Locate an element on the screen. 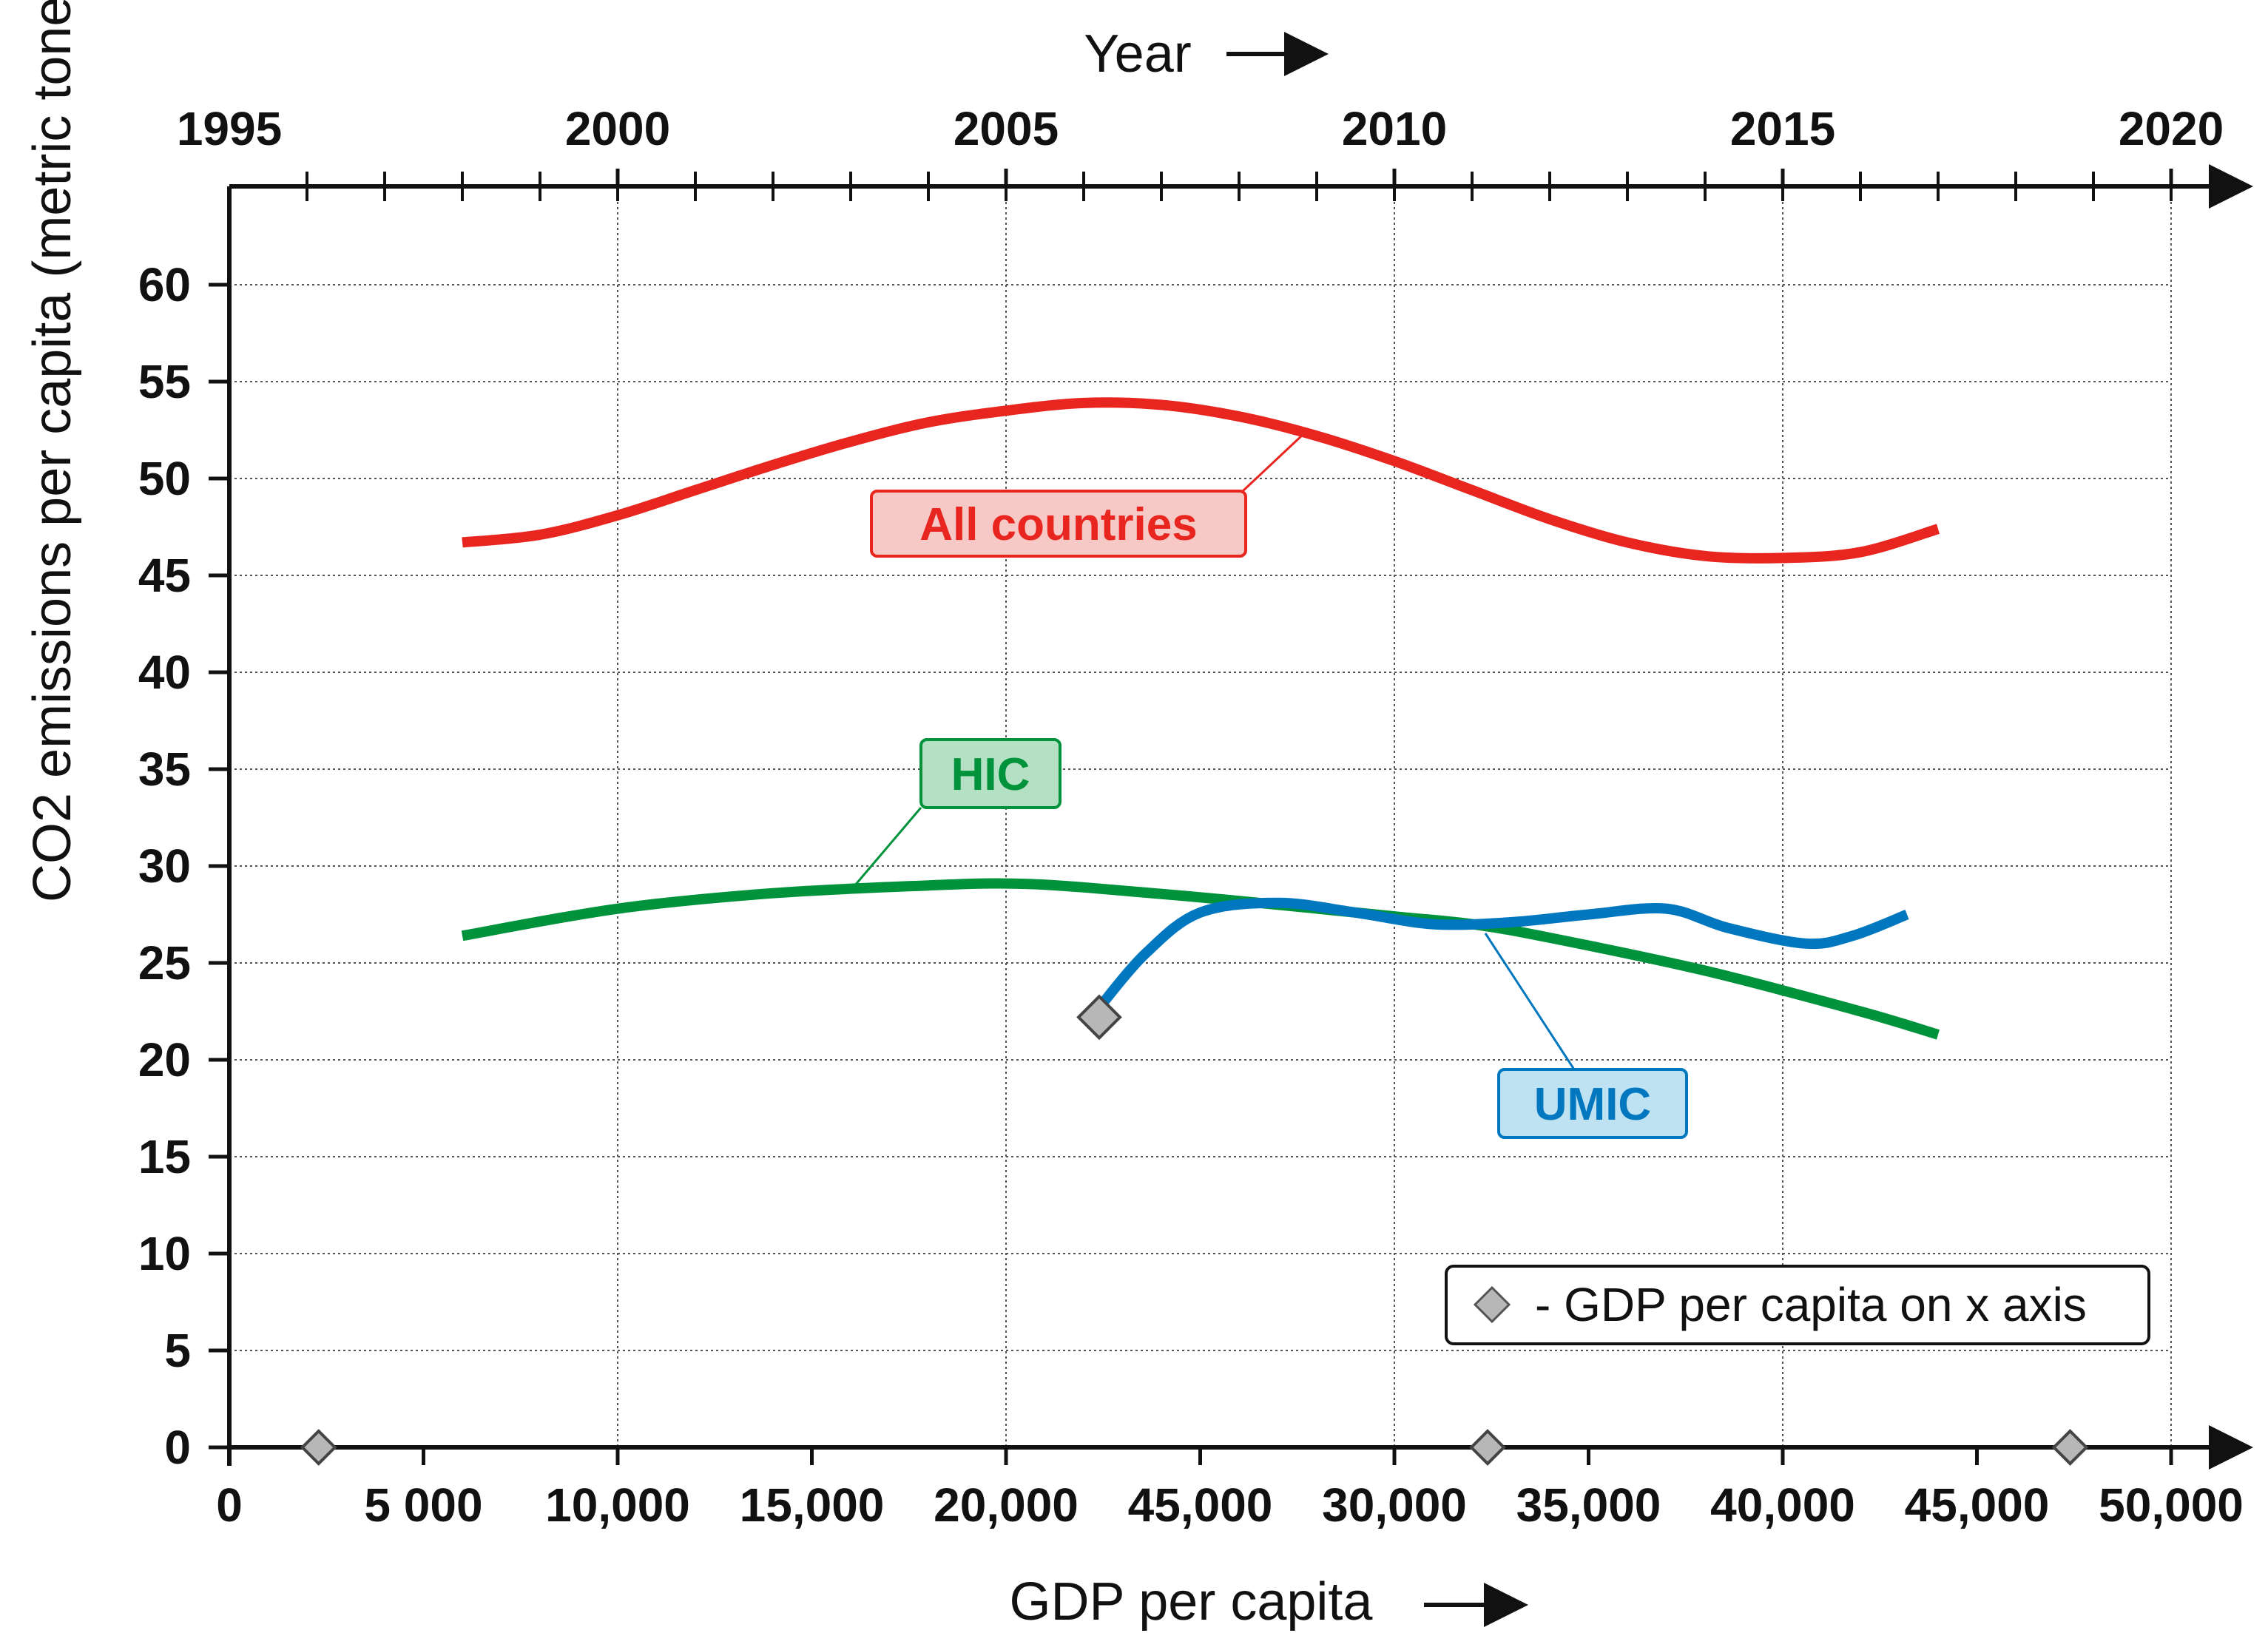 The height and width of the screenshot is (1650, 2268). gdp-tick-label: 5 000 is located at coordinates (423, 1505).